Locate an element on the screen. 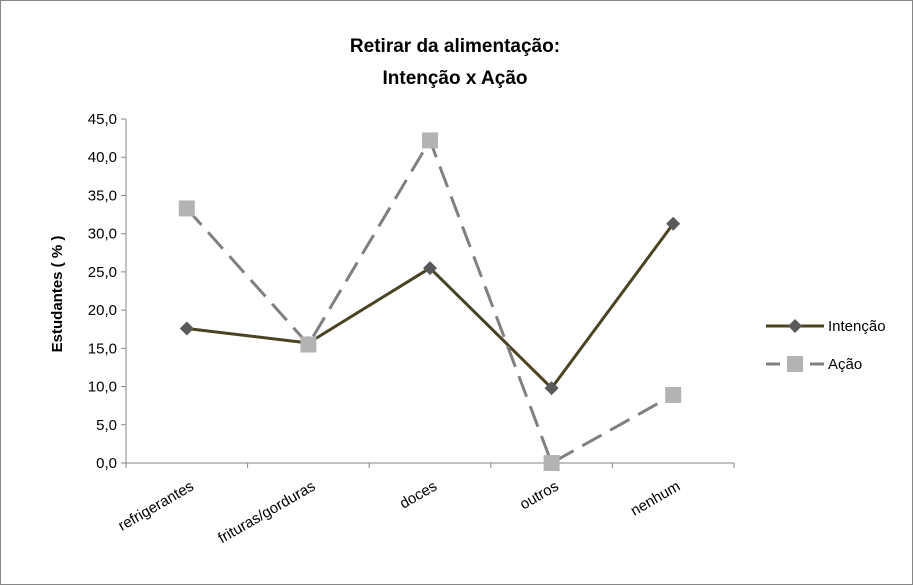 The image size is (913, 585). legend-label-1: Intenção is located at coordinates (857, 326).